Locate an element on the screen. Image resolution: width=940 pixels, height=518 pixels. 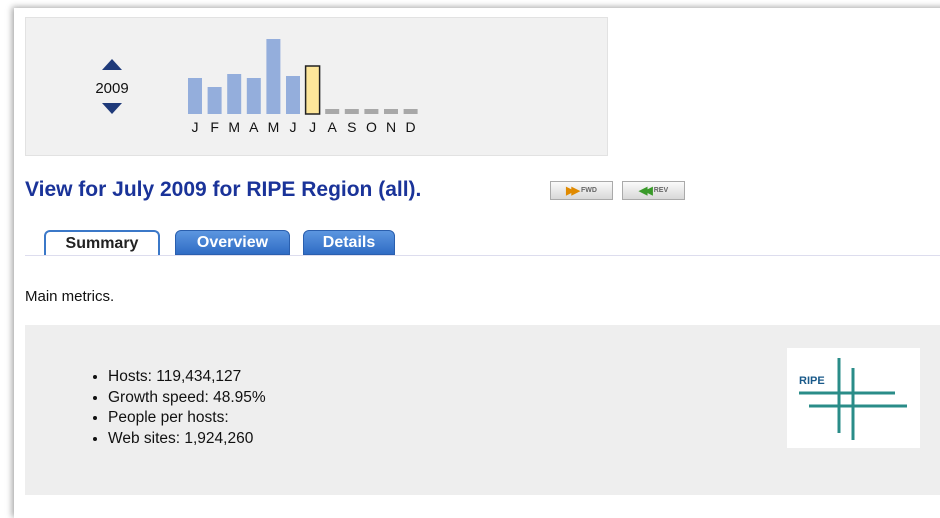
month-label: O is located at coordinates (371, 127).